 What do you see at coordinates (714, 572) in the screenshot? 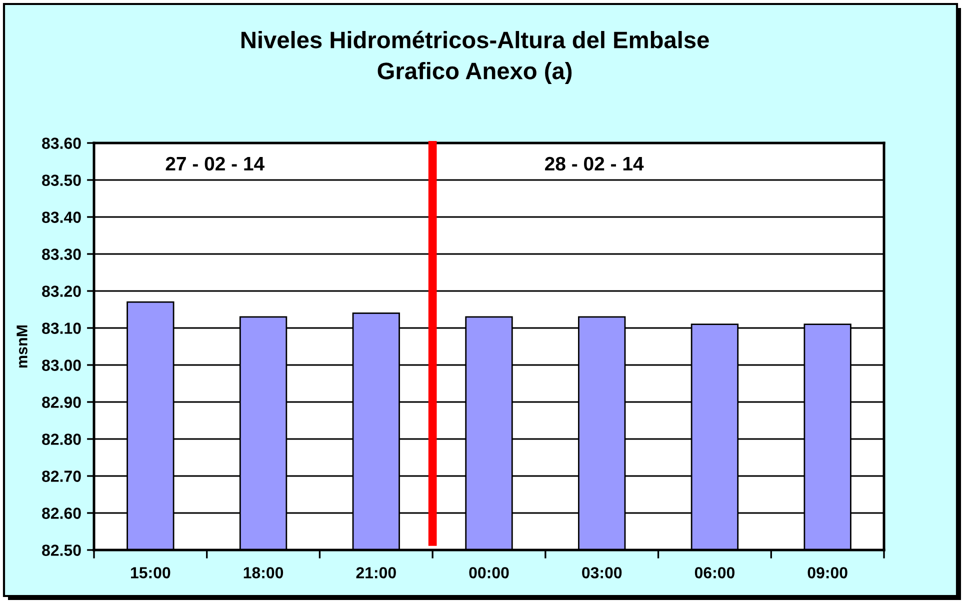
I see `x-tick-label: 06:00` at bounding box center [714, 572].